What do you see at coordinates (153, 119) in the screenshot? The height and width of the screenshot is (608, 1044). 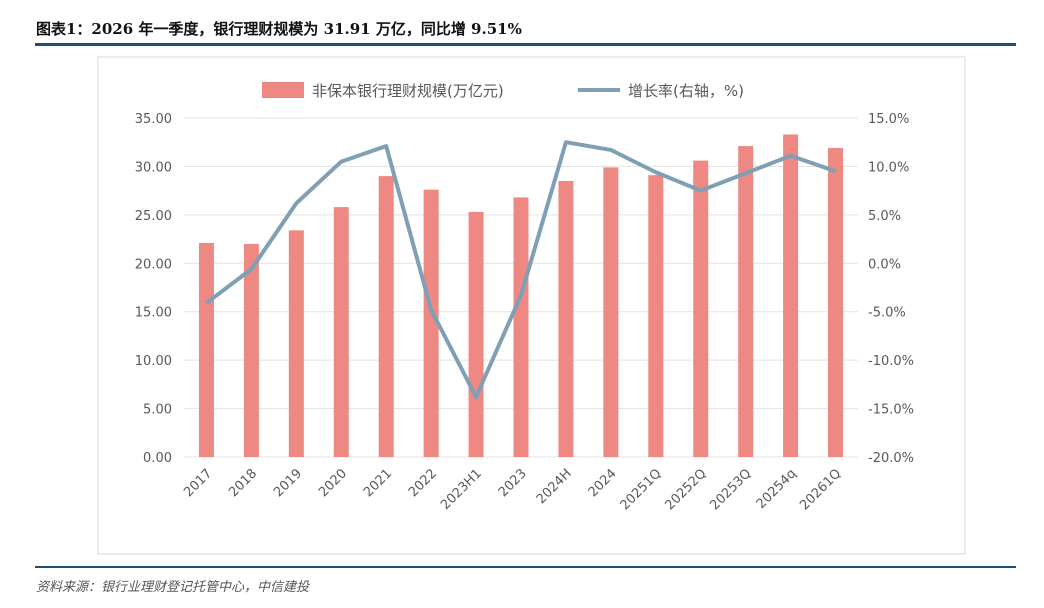 I see `left-tick-label: 35.00` at bounding box center [153, 119].